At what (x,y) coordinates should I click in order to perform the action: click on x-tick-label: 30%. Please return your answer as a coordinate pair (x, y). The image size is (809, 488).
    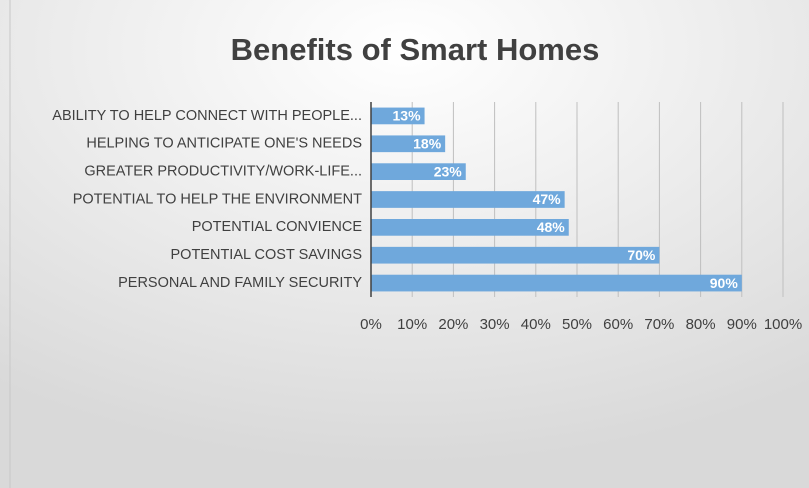
    Looking at the image, I should click on (495, 324).